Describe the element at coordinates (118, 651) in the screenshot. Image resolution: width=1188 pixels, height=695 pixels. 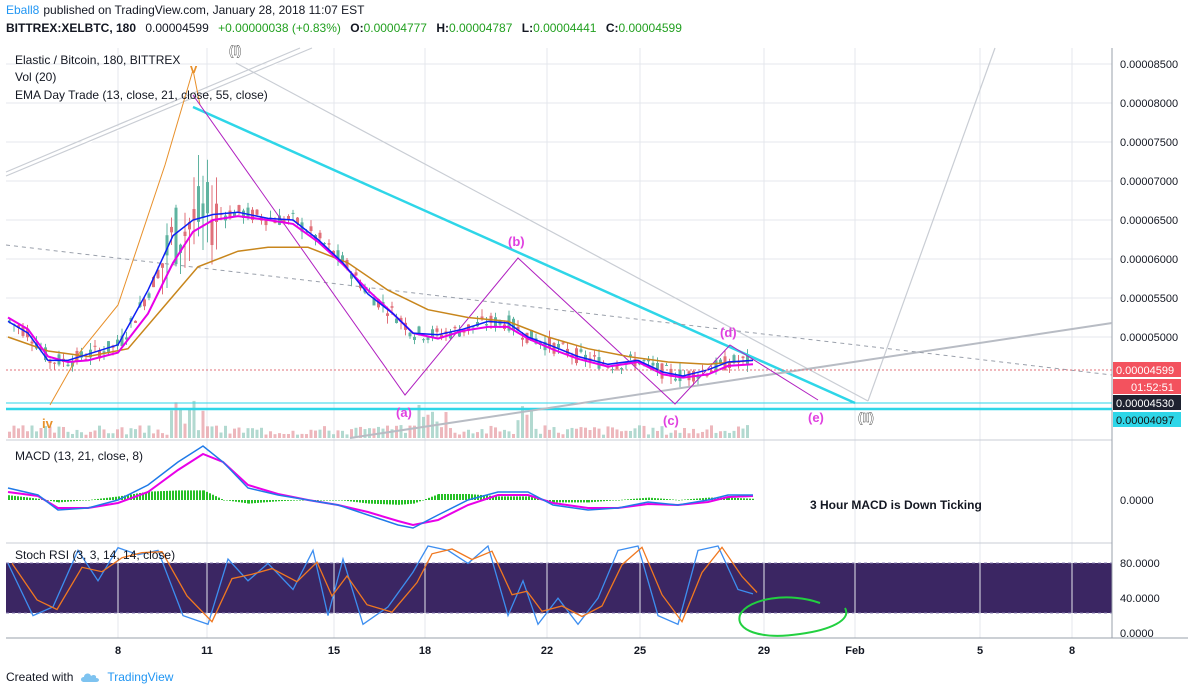
I see `time-tick-label: 8` at that location.